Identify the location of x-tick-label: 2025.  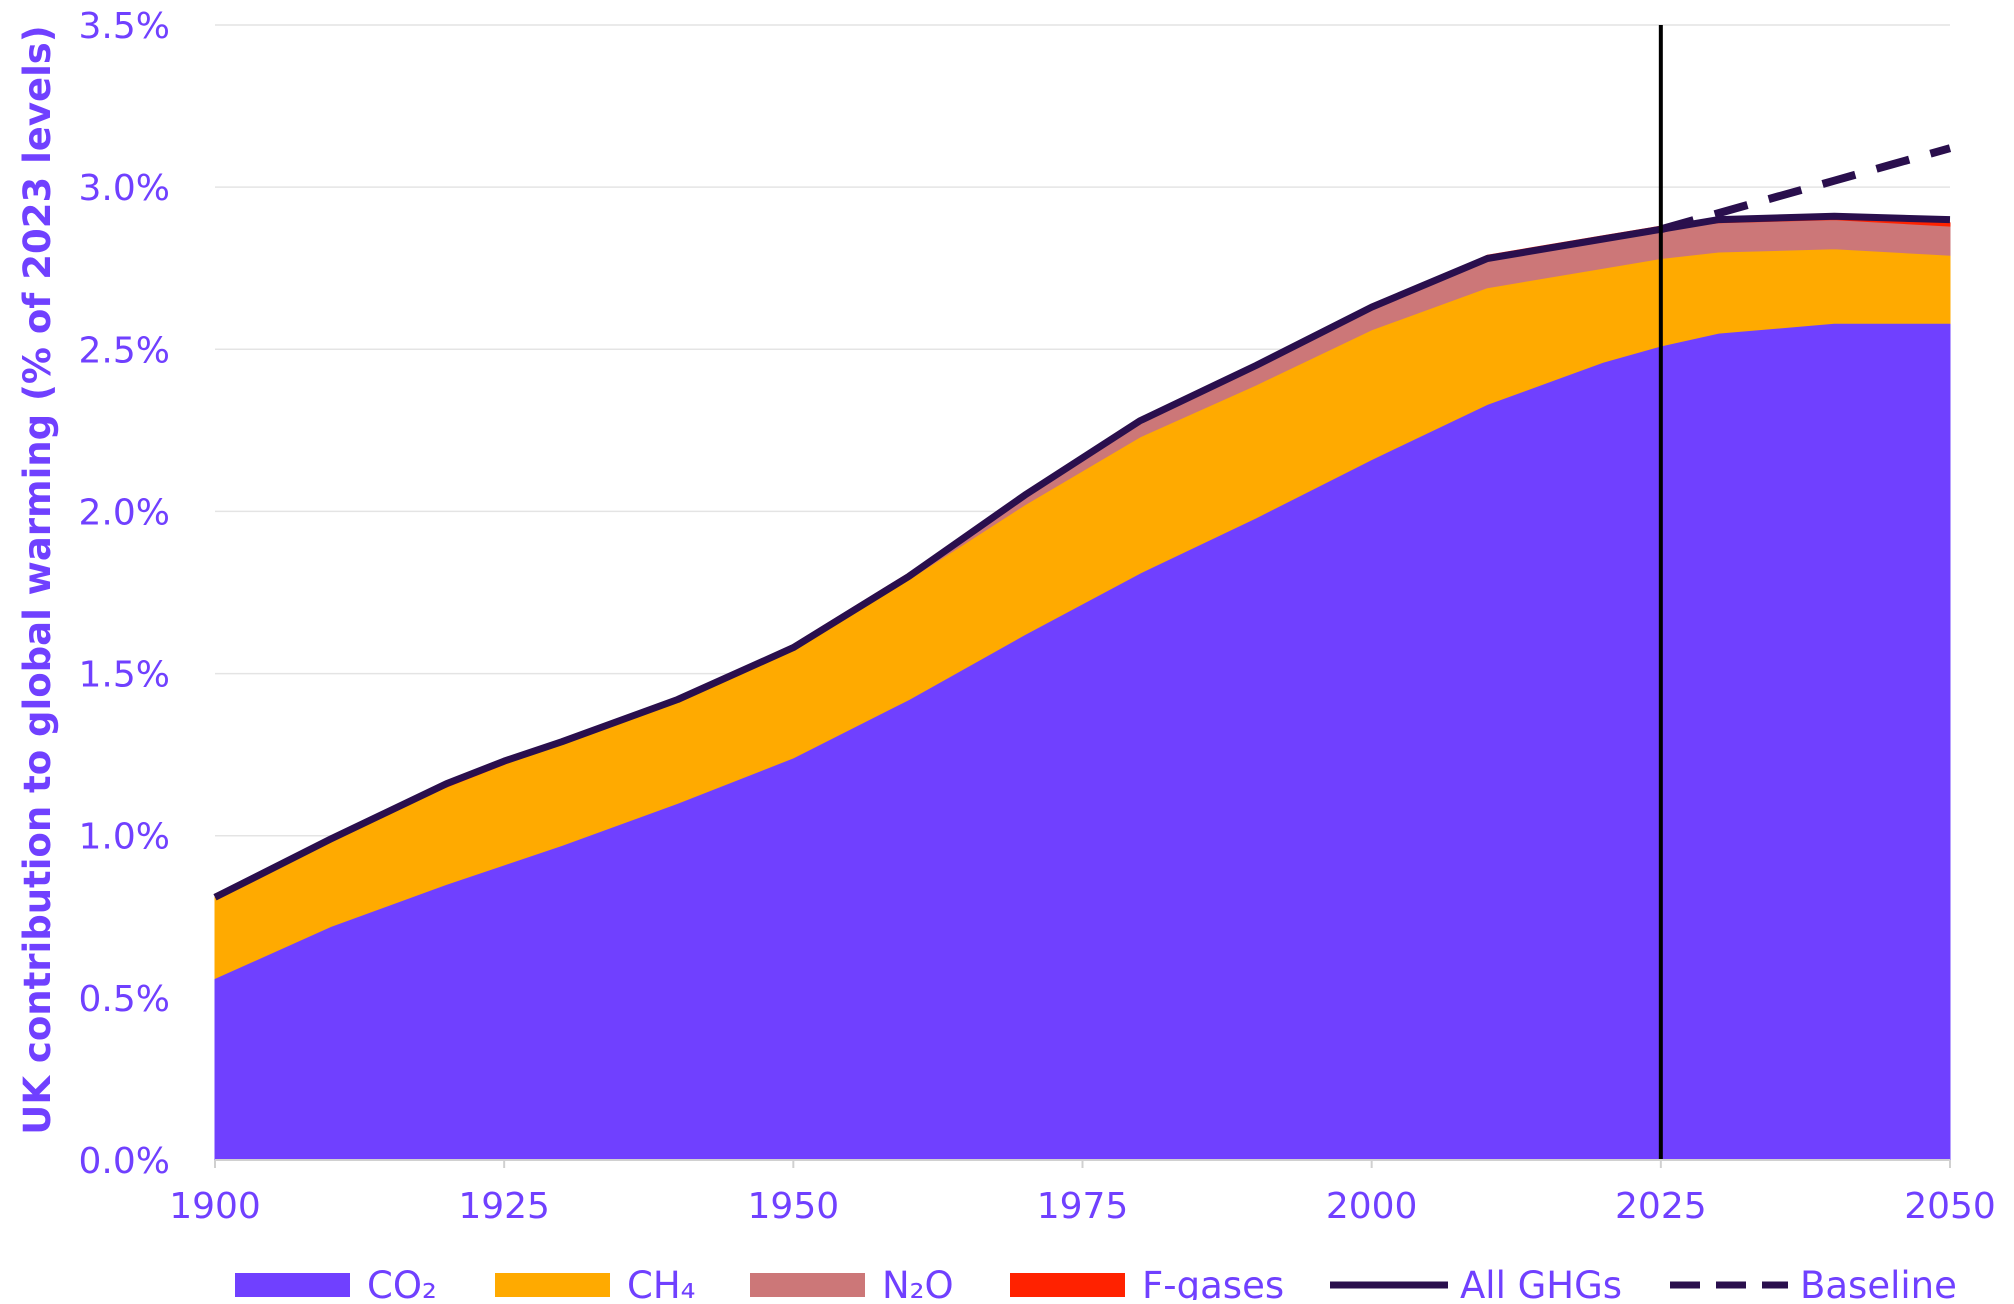
(1661, 1206).